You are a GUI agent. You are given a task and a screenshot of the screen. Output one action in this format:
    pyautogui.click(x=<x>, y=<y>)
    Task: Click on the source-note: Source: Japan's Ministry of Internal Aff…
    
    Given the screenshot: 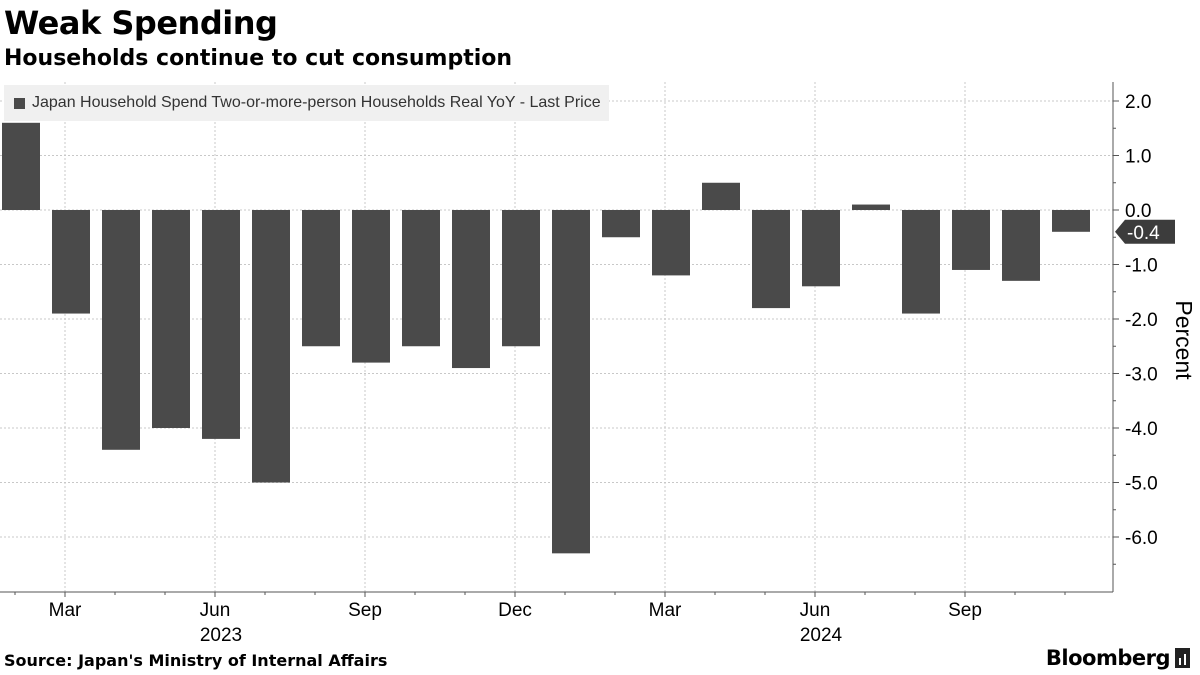 What is the action you would take?
    pyautogui.click(x=196, y=660)
    